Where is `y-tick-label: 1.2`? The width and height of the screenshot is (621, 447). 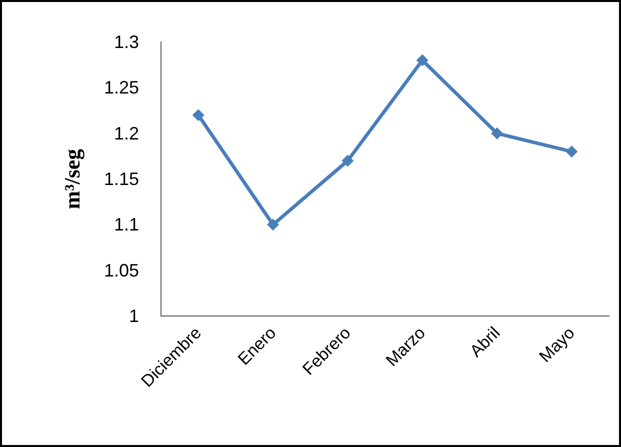 y-tick-label: 1.2 is located at coordinates (126, 133).